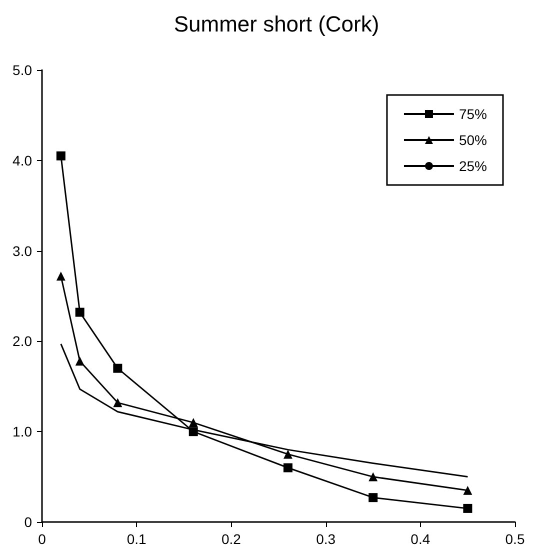 Image resolution: width=553 pixels, height=554 pixels. Describe the element at coordinates (473, 166) in the screenshot. I see `legend-label: 25%` at that location.